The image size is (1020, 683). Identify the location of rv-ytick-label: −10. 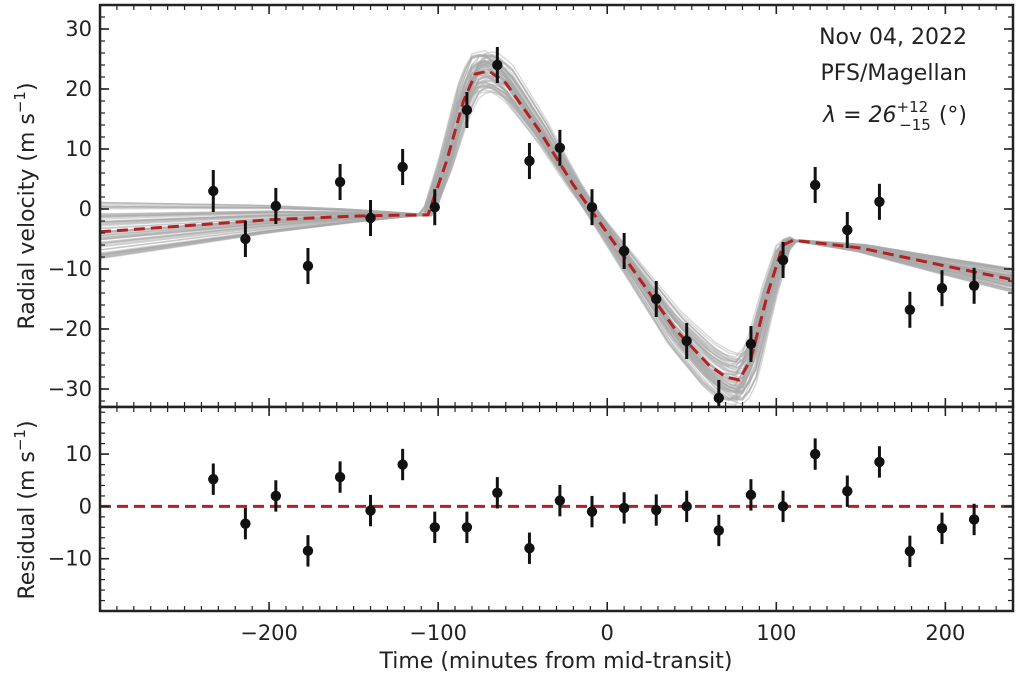
(70, 269).